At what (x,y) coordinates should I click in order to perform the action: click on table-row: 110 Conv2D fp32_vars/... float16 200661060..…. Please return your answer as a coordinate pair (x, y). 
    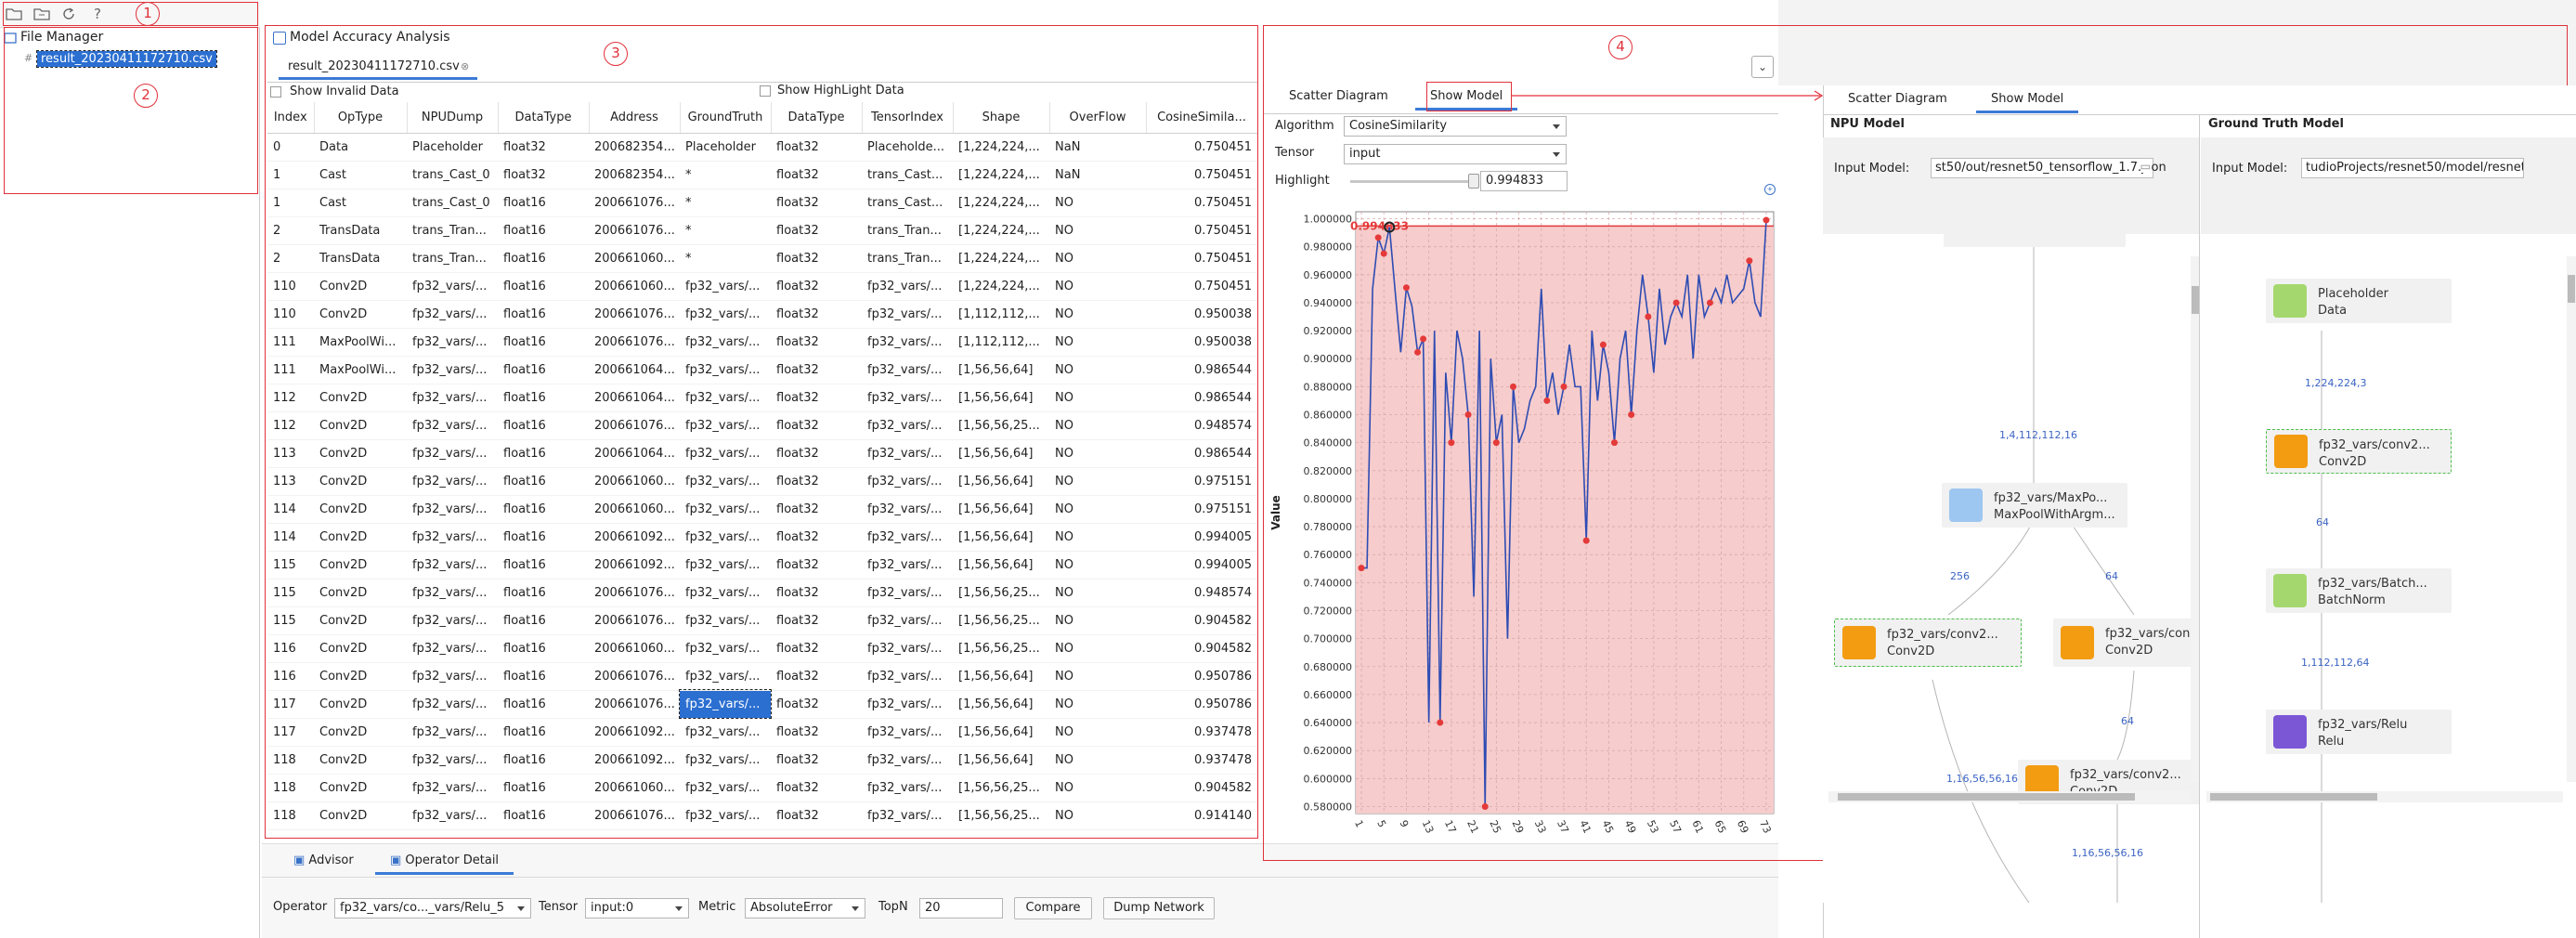
    Looking at the image, I should click on (762, 286).